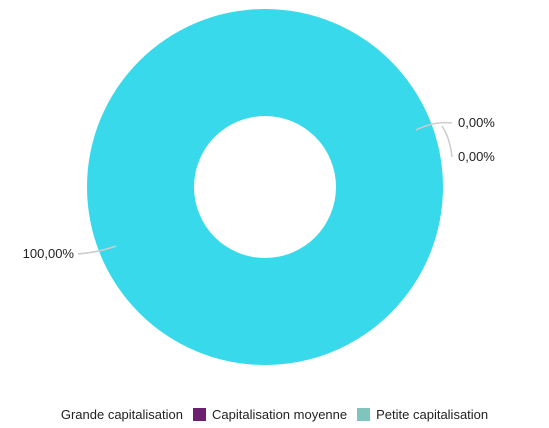 The image size is (549, 428). Describe the element at coordinates (476, 156) in the screenshot. I see `data-label-petite: 0,00%` at that location.